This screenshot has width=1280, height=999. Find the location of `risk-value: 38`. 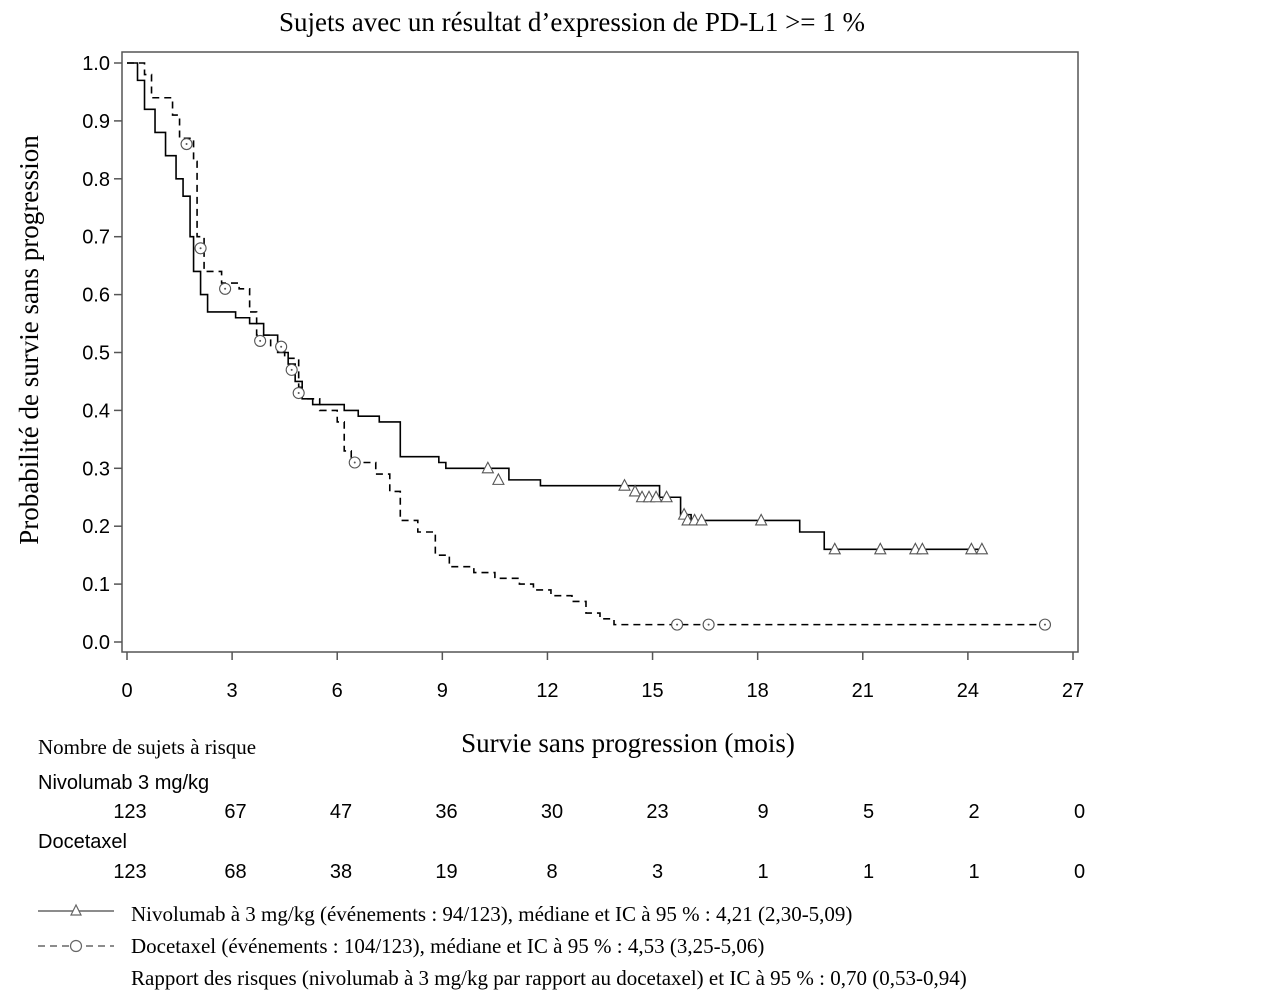

risk-value: 38 is located at coordinates (341, 872).